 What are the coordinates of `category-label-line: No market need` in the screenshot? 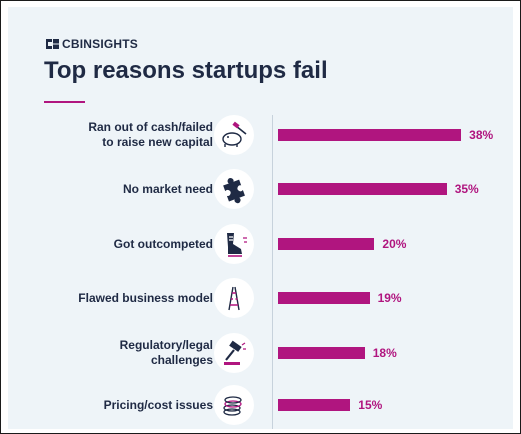 It's located at (167, 188).